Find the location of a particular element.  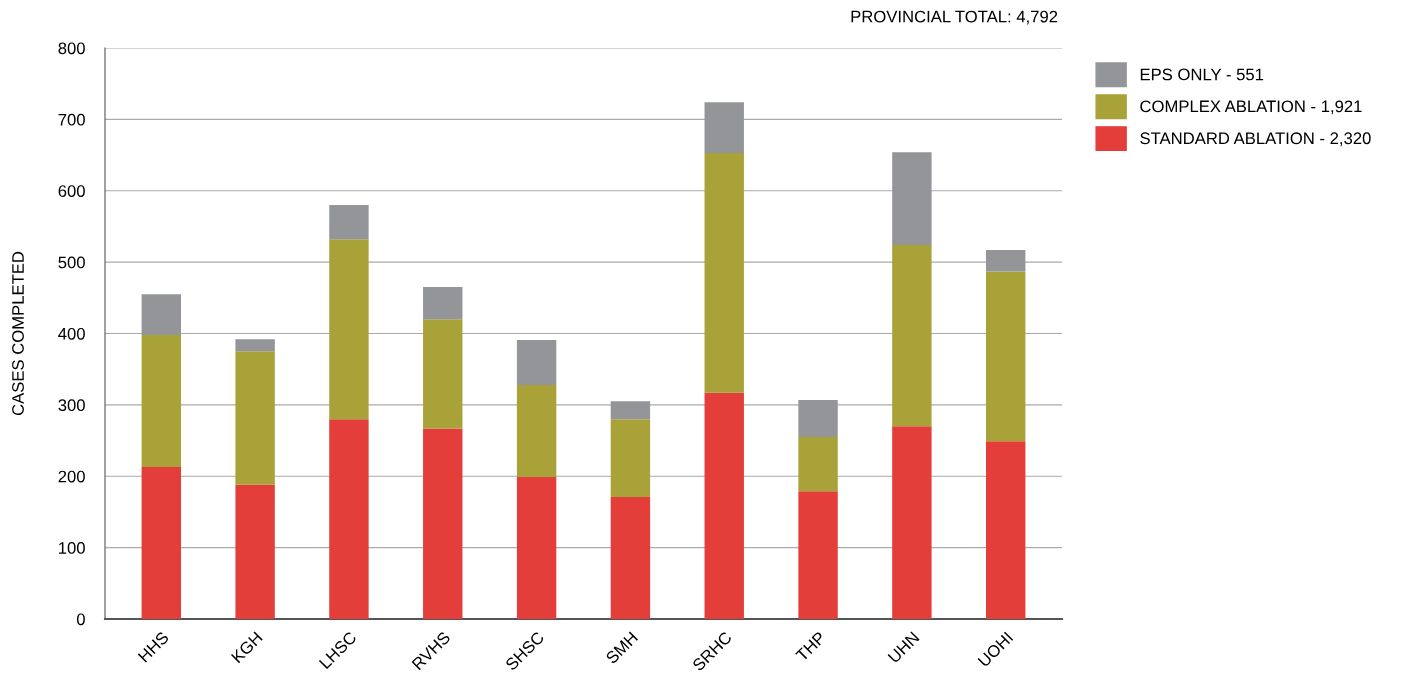

y-tick-label: 300 is located at coordinates (71, 405).